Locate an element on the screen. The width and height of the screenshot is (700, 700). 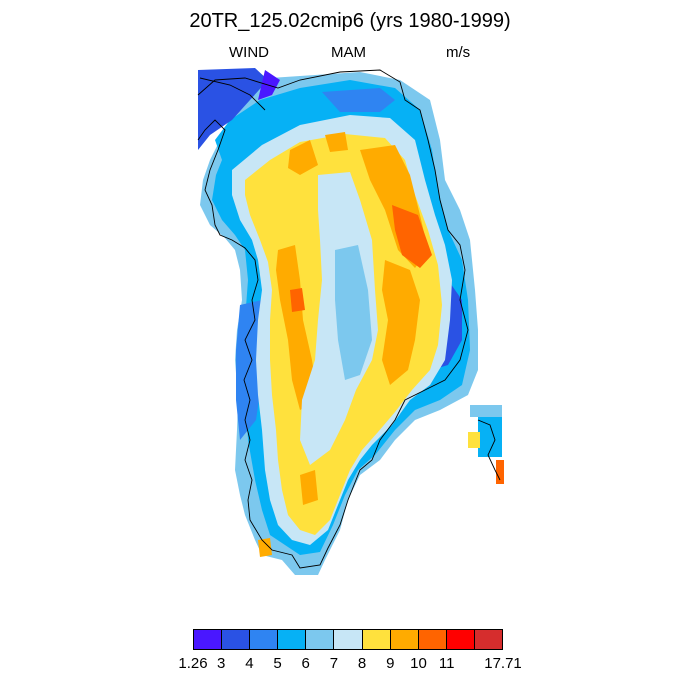
colorbar-label: 5 is located at coordinates (277, 663).